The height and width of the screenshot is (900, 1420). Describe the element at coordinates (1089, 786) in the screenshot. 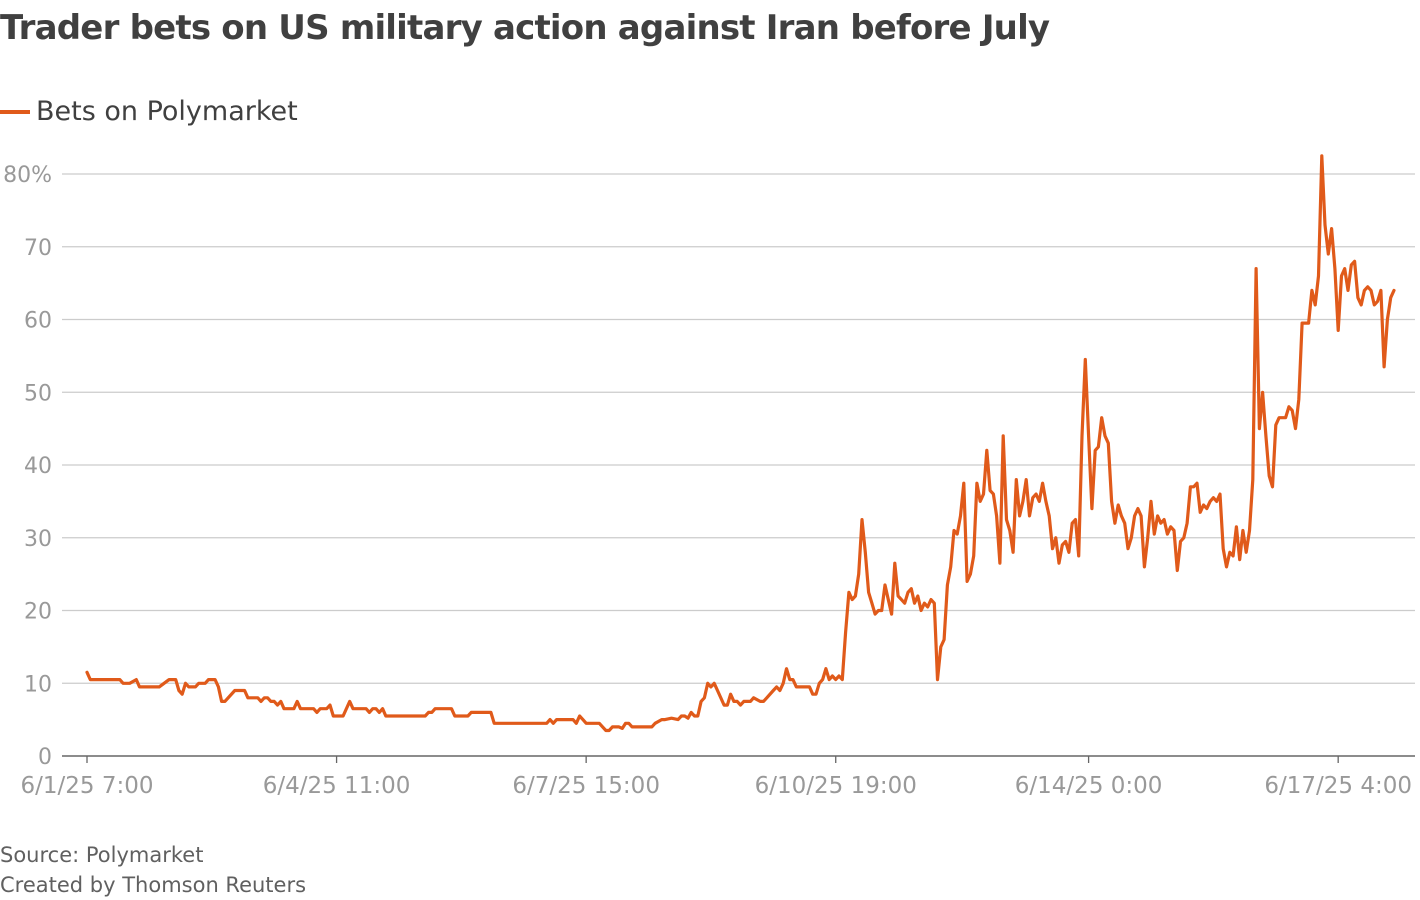

I see `x-tick-label: 6/14/25 0:00` at that location.